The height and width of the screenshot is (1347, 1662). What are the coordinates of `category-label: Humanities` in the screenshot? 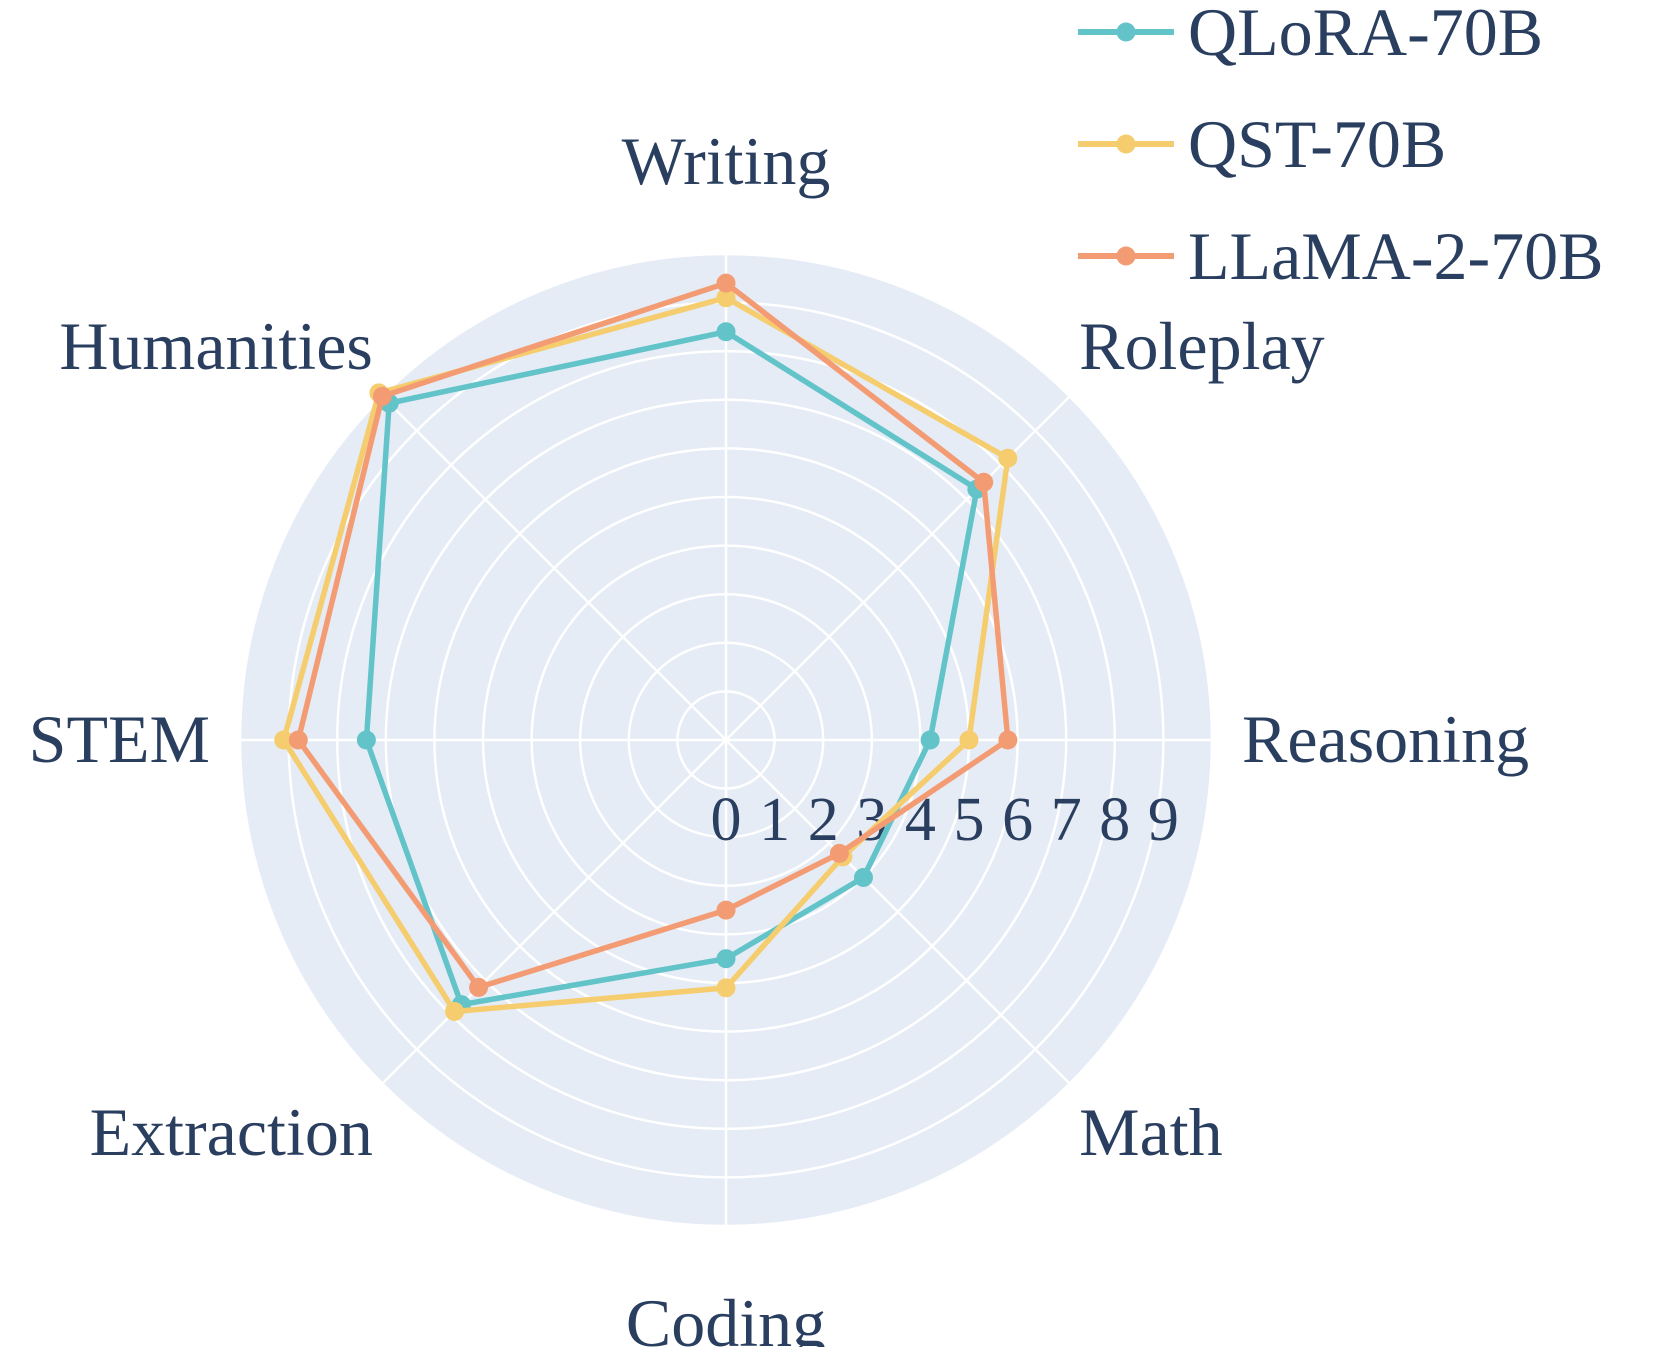 It's located at (216, 346).